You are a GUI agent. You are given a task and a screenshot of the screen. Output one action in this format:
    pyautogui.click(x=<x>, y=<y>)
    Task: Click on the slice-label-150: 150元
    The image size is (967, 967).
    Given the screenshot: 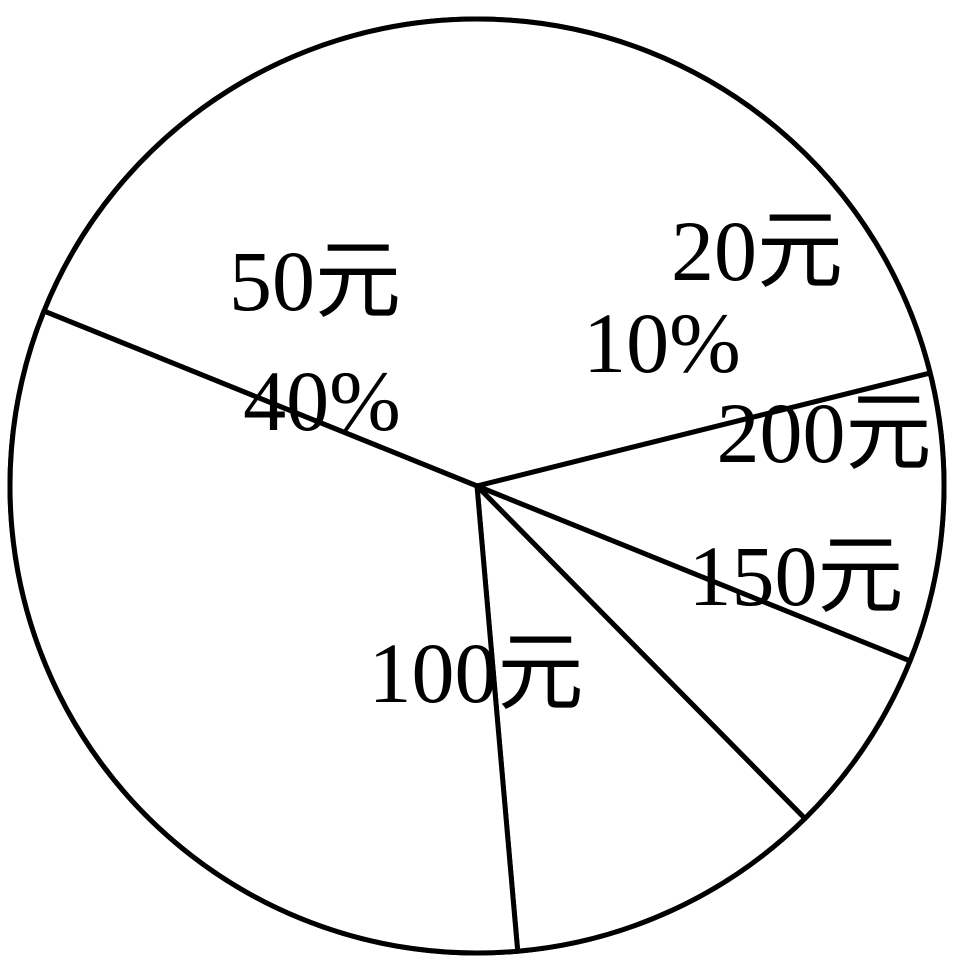 What is the action you would take?
    pyautogui.click(x=796, y=576)
    